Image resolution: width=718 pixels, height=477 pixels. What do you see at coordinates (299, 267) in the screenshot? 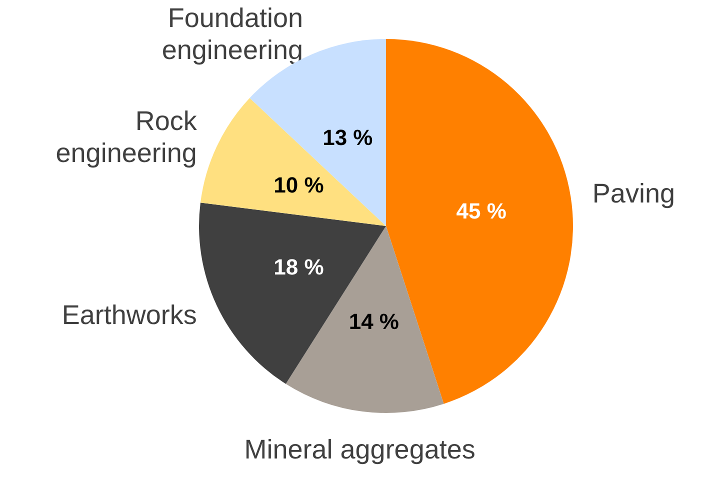
I see `data-label: 18 %` at bounding box center [299, 267].